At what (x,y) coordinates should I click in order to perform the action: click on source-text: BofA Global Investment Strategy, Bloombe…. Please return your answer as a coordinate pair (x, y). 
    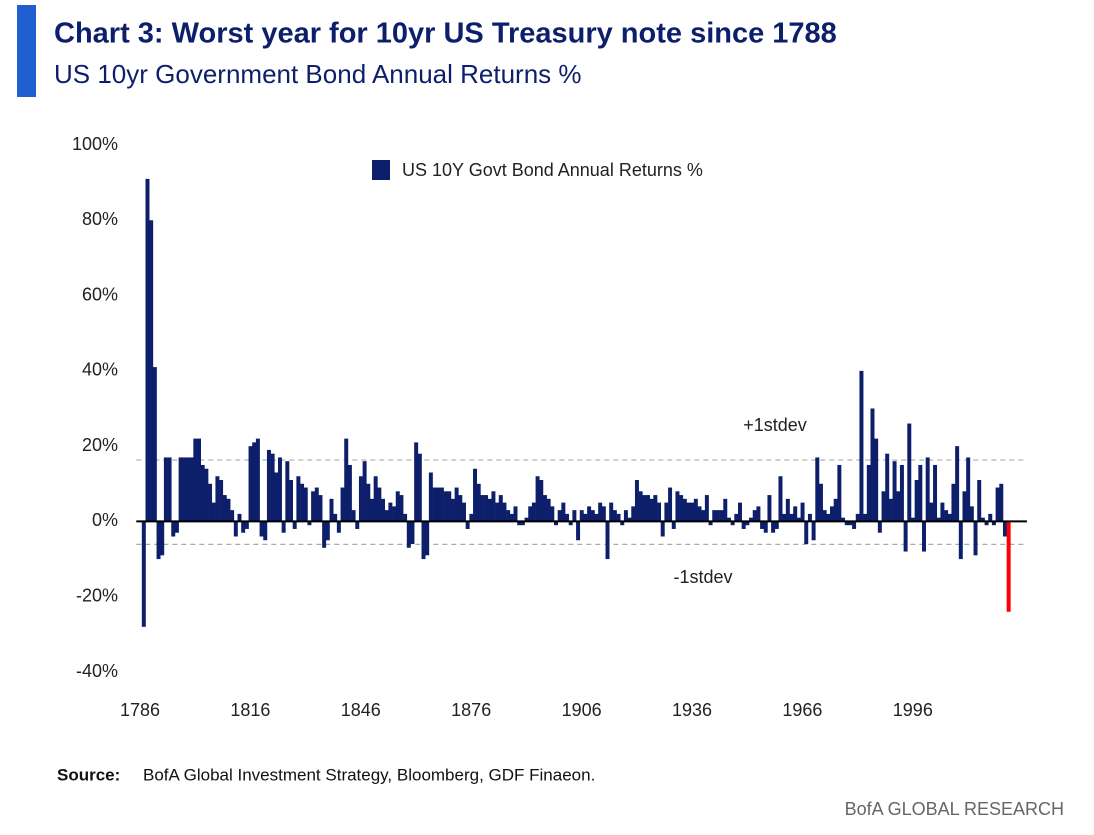
    Looking at the image, I should click on (369, 774).